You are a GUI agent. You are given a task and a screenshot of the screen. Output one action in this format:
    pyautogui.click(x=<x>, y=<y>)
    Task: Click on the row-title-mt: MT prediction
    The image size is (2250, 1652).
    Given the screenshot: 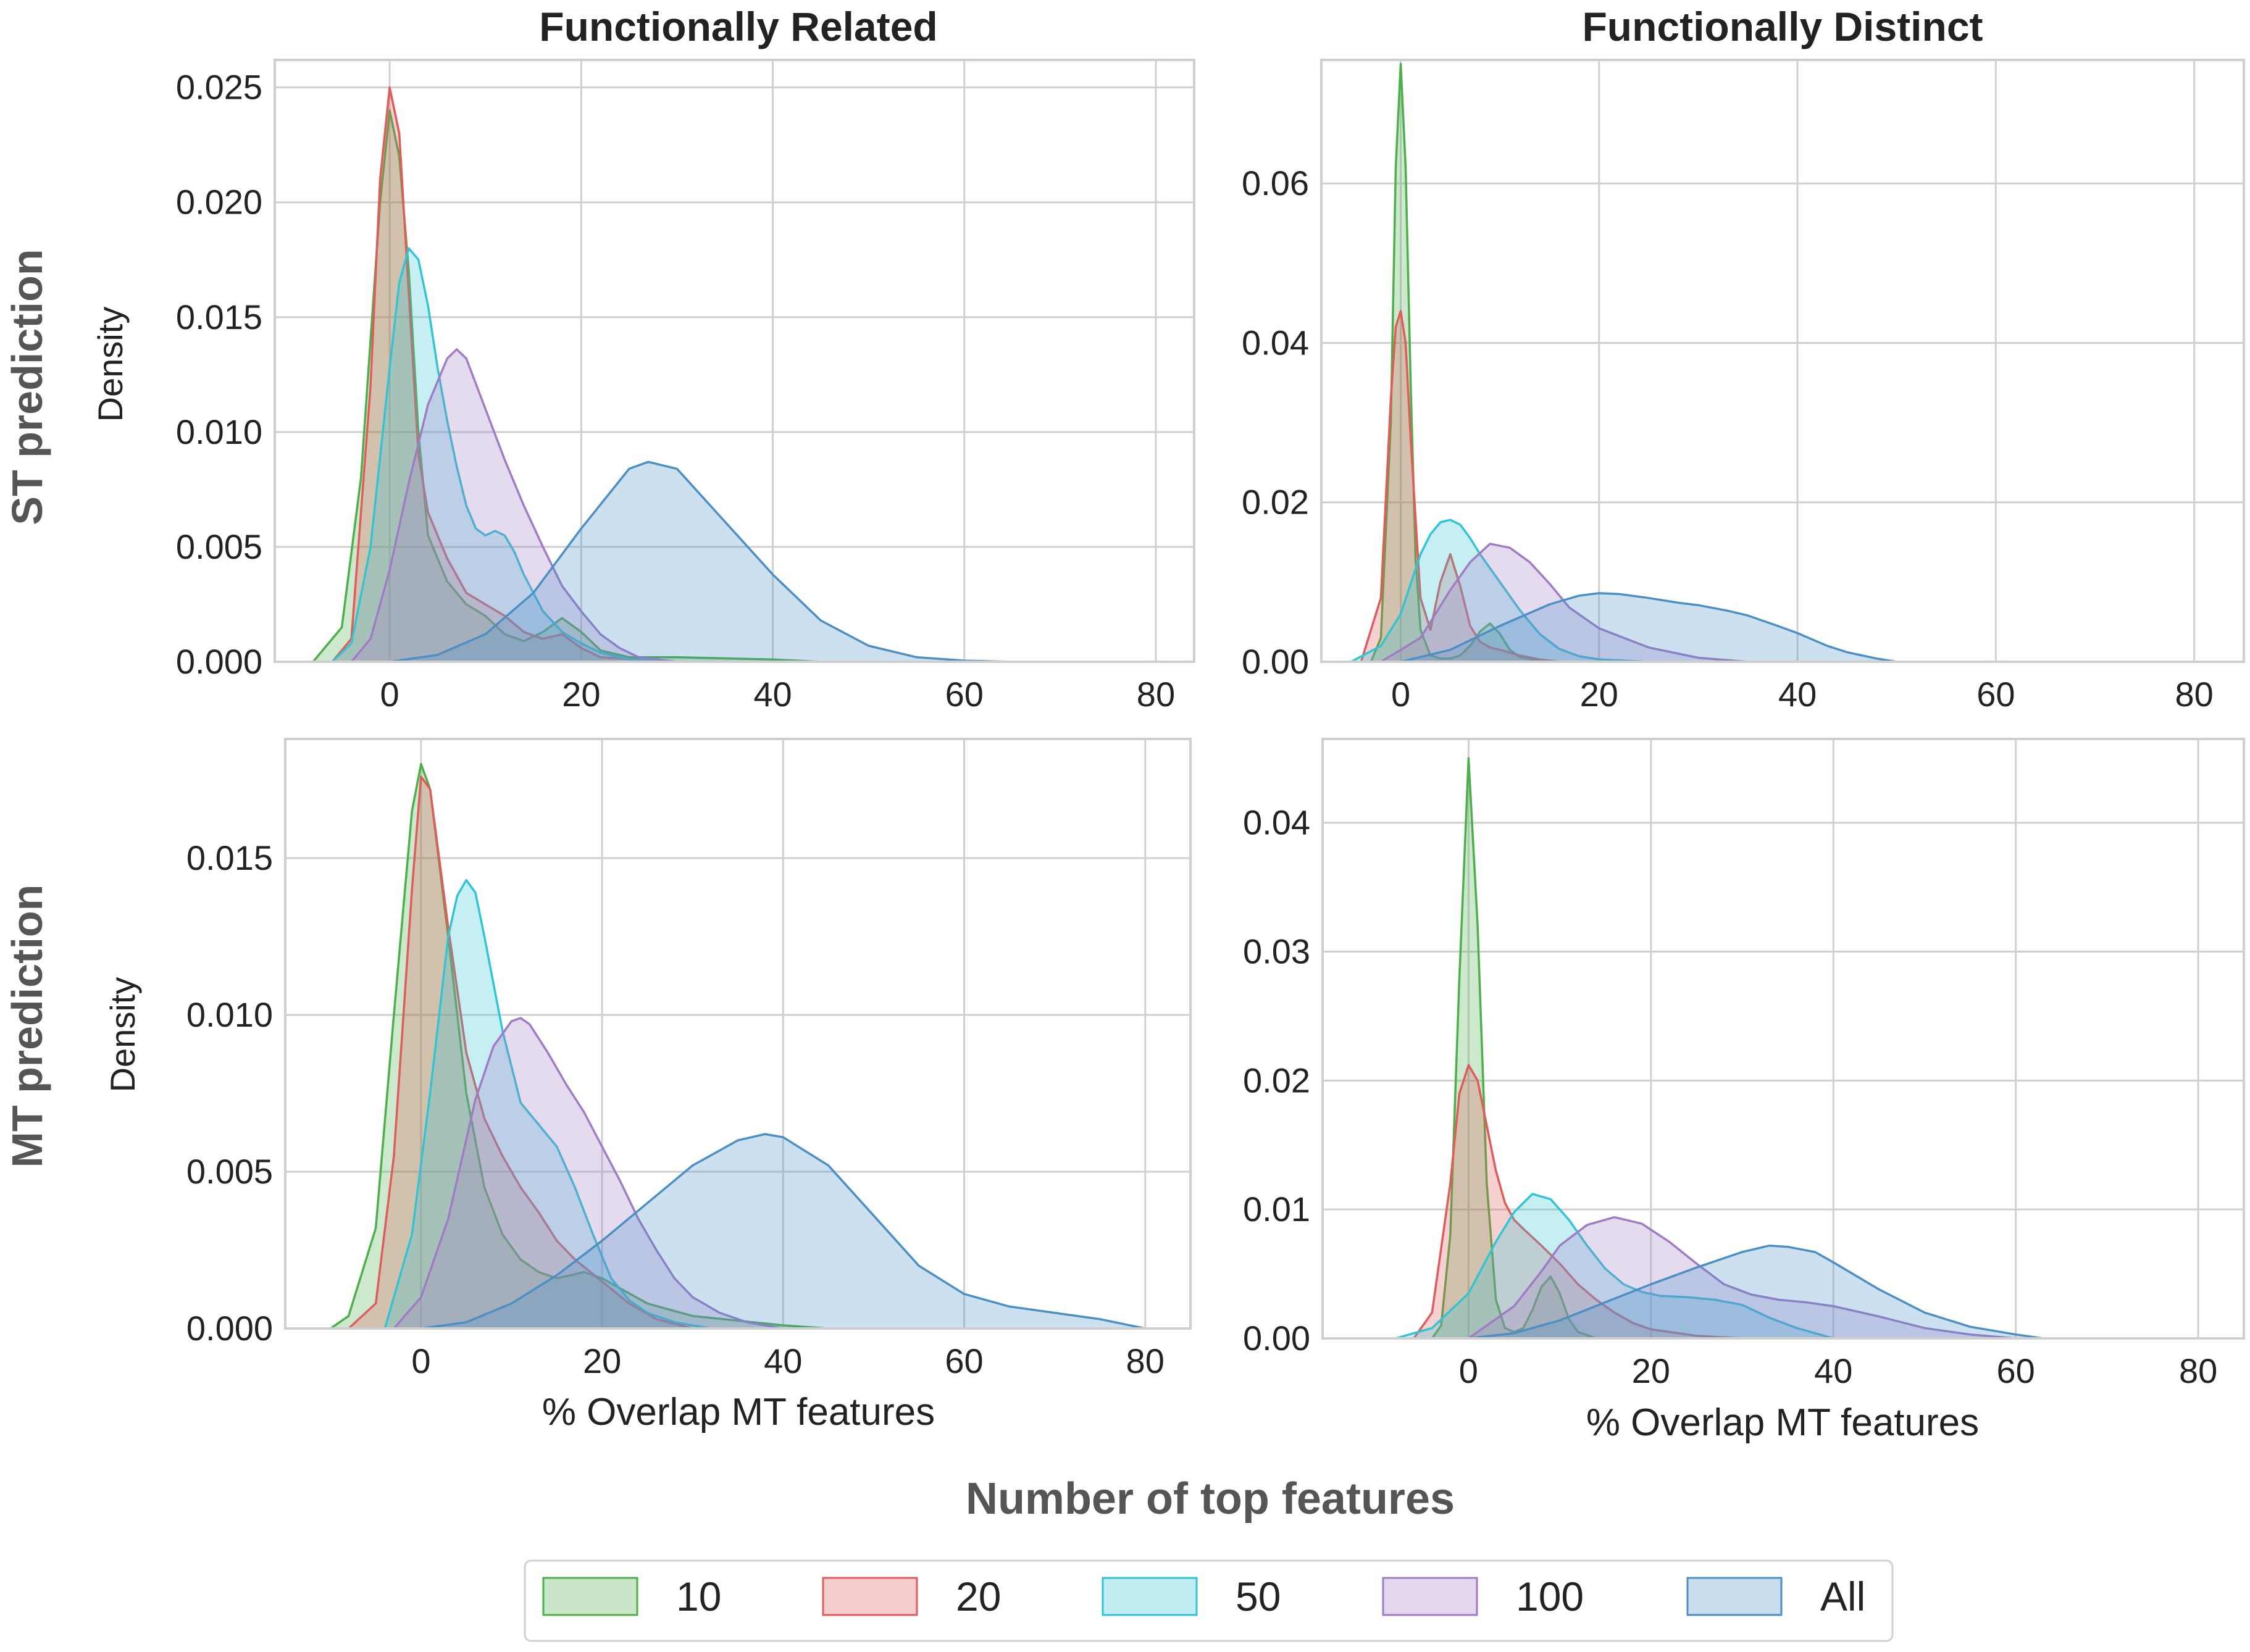 What is the action you would take?
    pyautogui.click(x=27, y=1027)
    